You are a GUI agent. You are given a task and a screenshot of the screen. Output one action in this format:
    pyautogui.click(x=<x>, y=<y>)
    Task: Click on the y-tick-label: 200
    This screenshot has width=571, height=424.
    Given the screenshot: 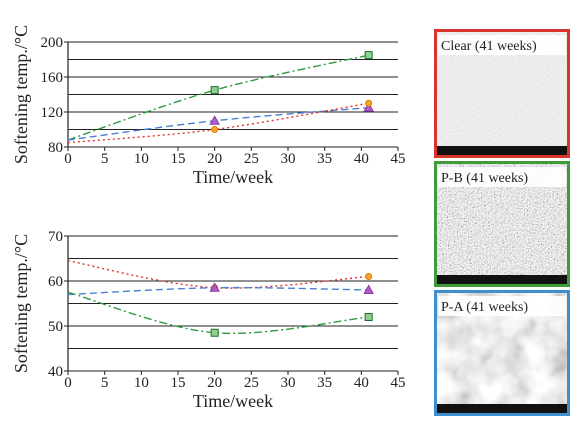 What is the action you would take?
    pyautogui.click(x=52, y=43)
    